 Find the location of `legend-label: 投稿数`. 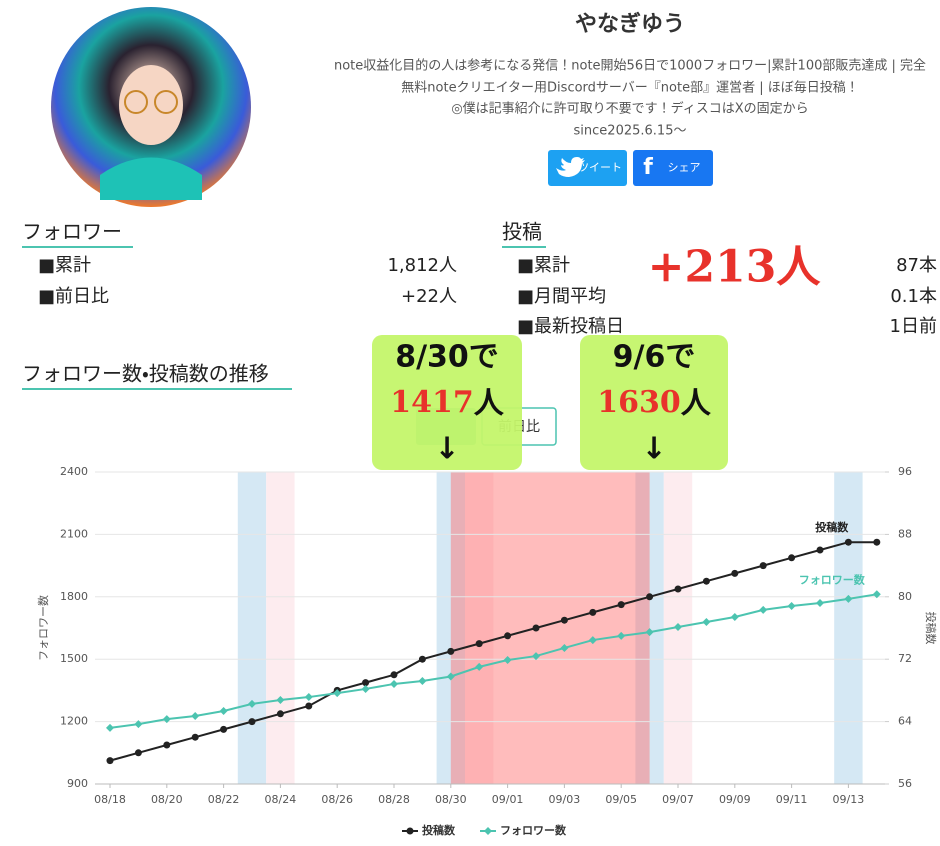

legend-label: 投稿数 is located at coordinates (439, 830).